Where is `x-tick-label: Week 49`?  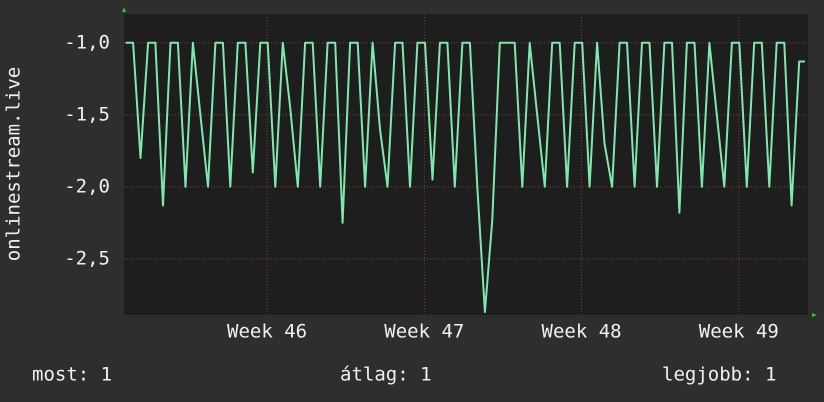
x-tick-label: Week 49 is located at coordinates (739, 332).